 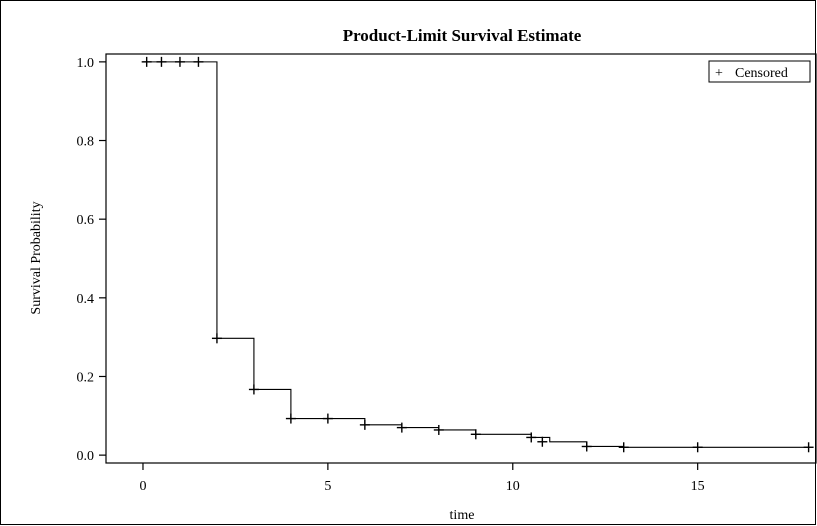 I want to click on x-axis: 0 5 10 15, so click(x=422, y=478).